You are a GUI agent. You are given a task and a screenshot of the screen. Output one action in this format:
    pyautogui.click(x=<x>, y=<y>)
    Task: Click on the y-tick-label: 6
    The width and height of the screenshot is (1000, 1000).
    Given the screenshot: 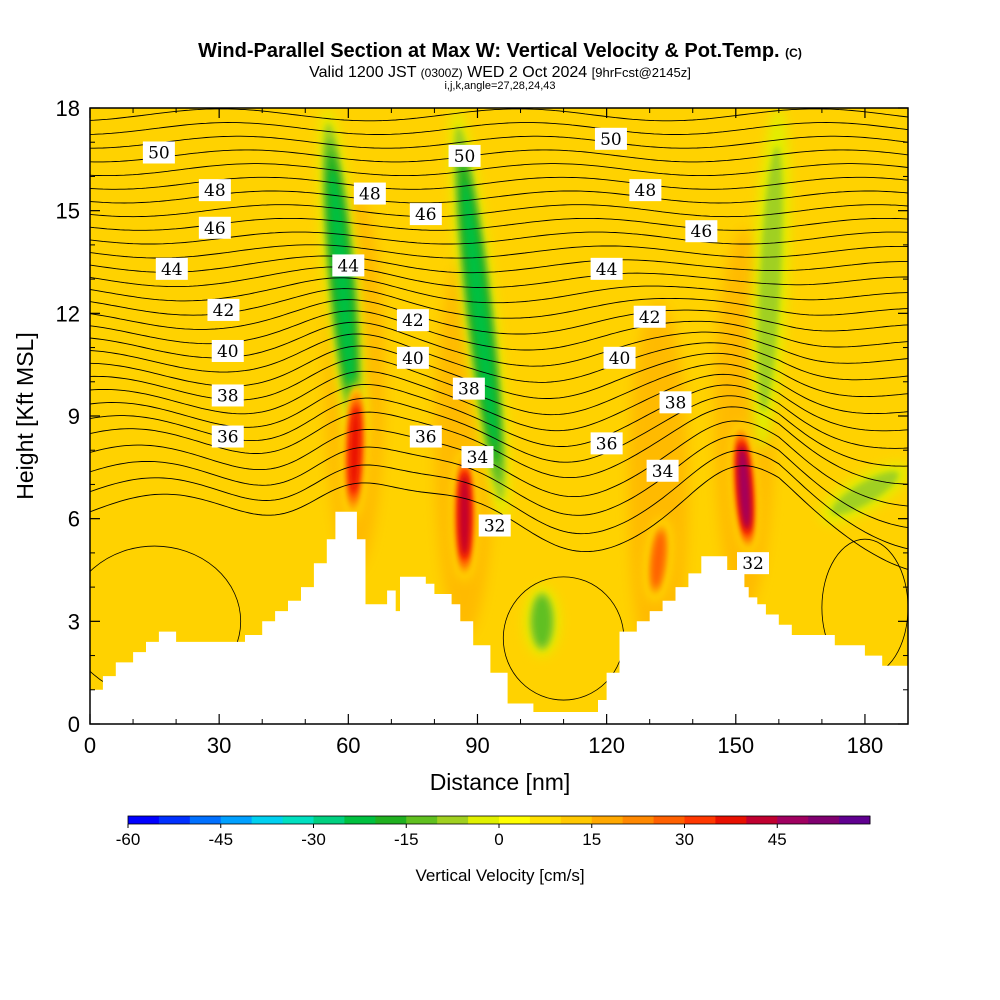 What is the action you would take?
    pyautogui.click(x=74, y=519)
    